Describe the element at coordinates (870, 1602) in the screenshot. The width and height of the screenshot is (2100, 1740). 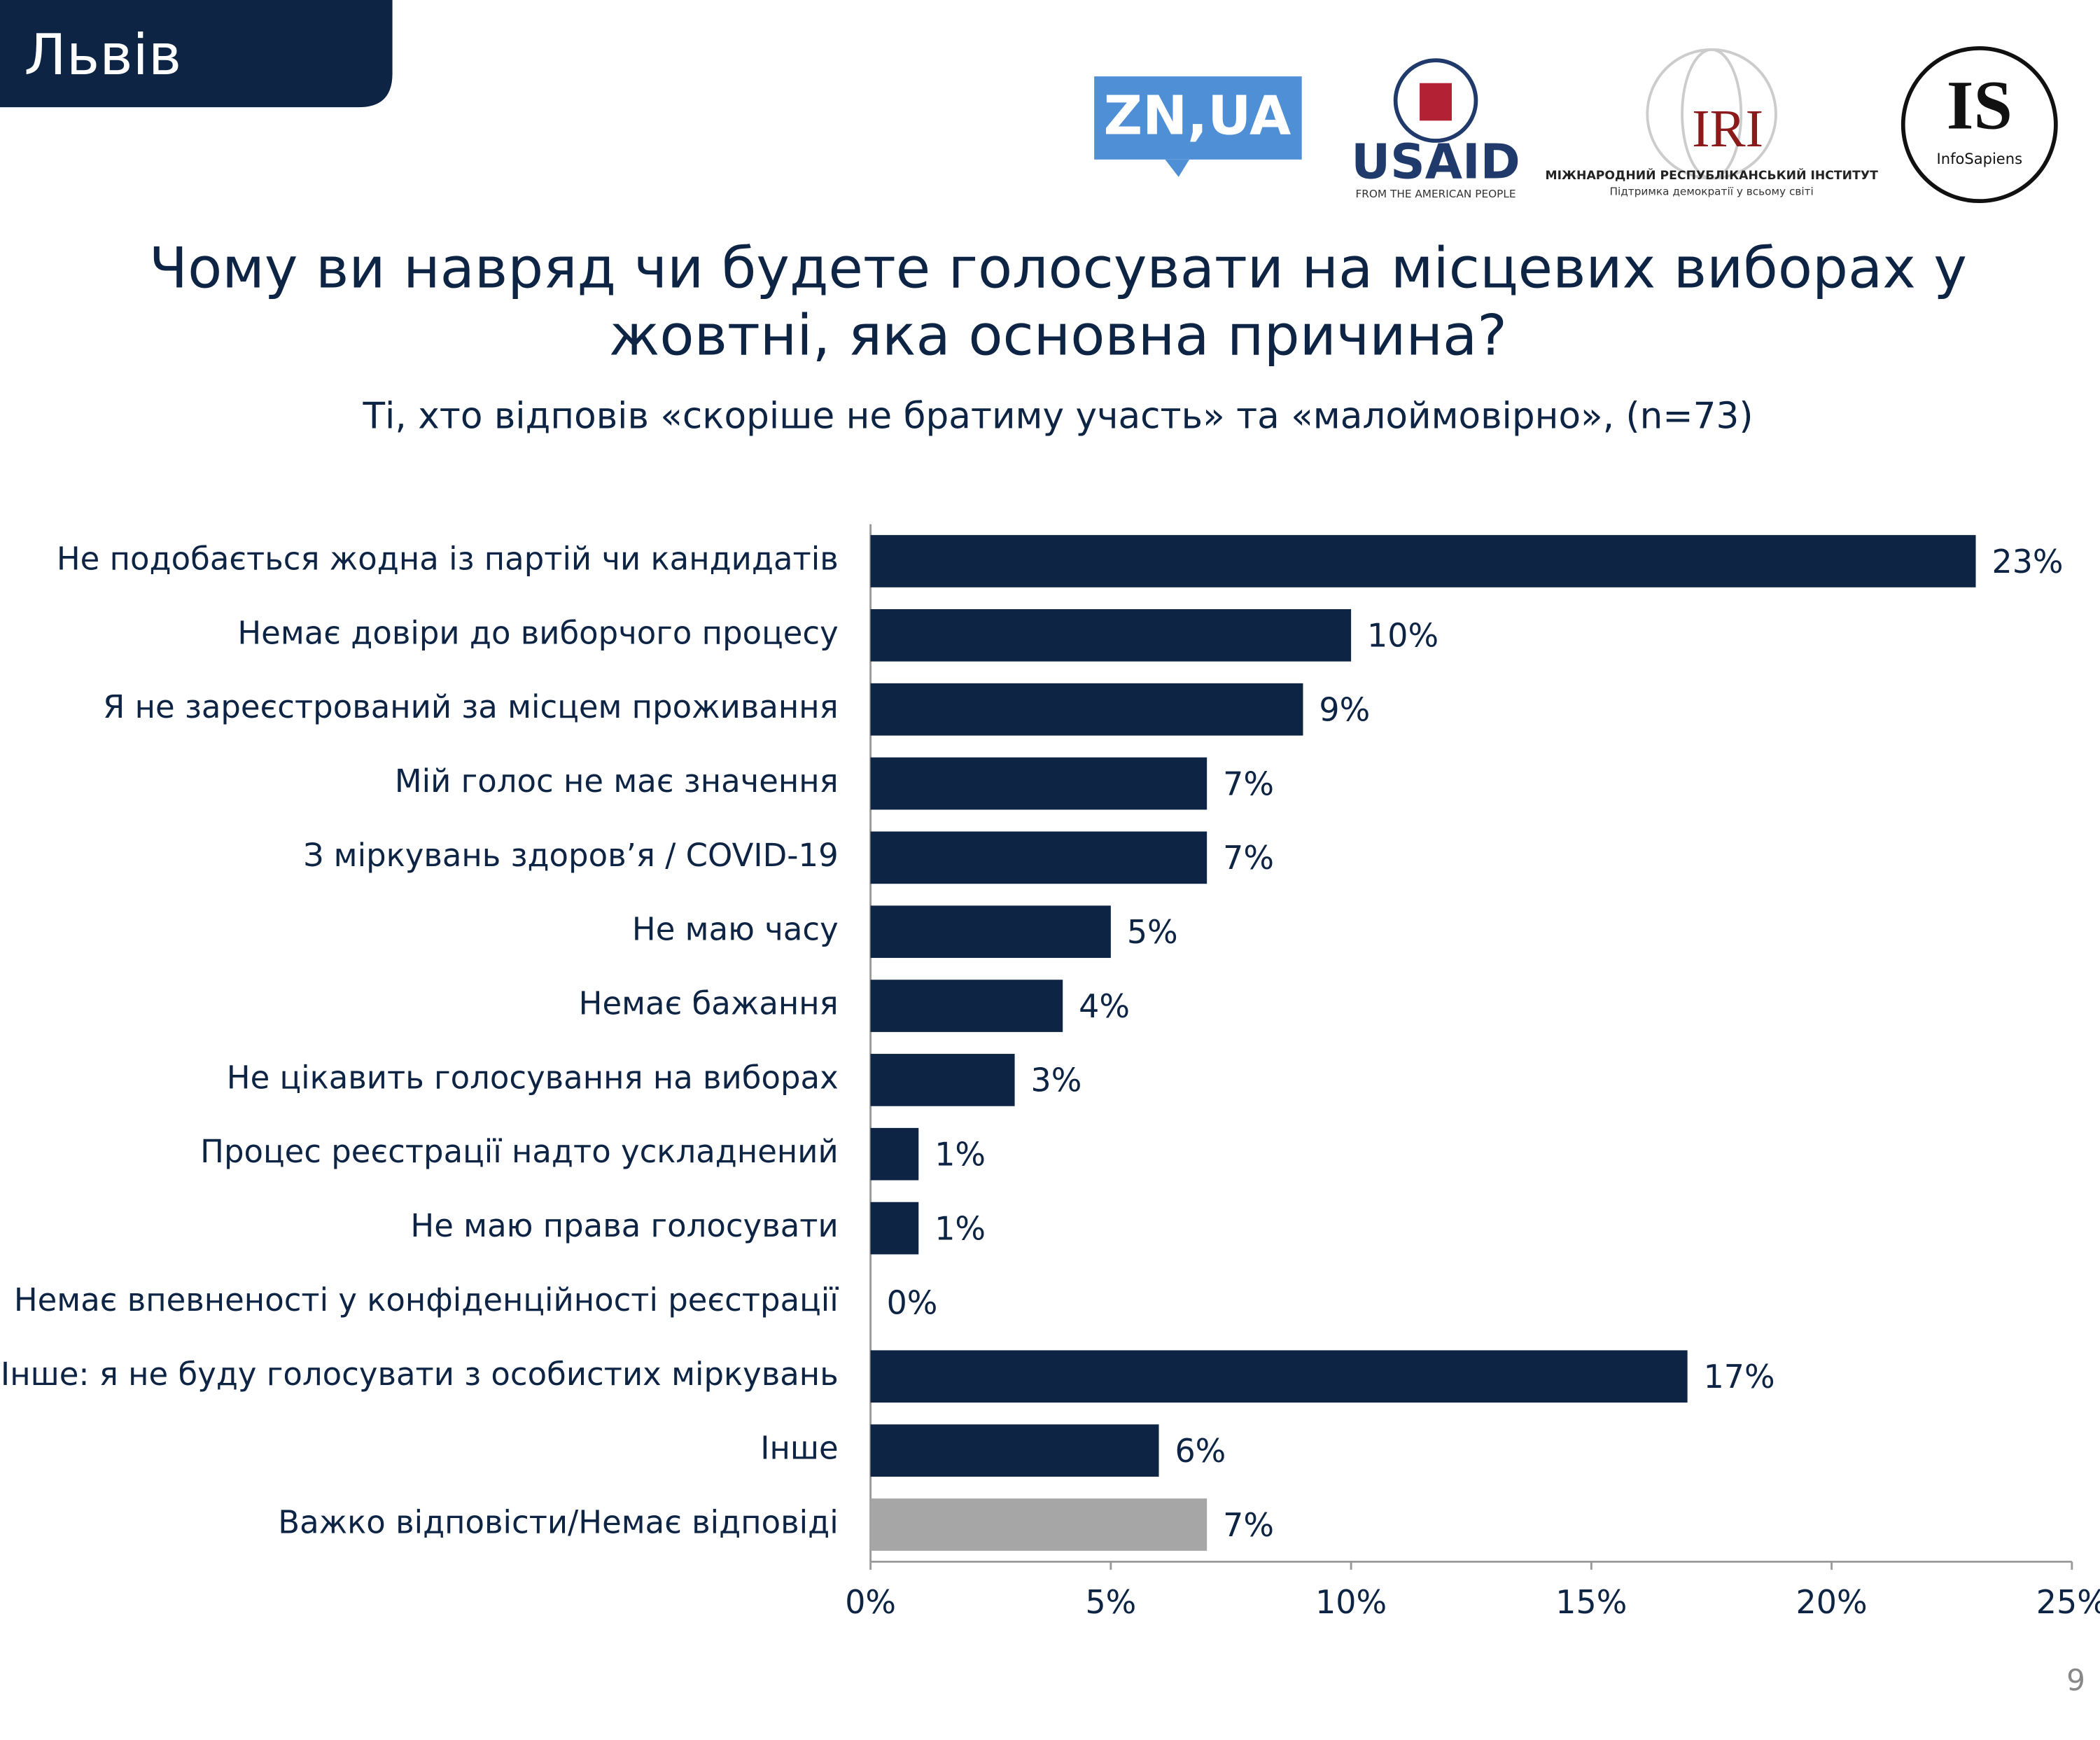
I see `x-tick-label: 0%` at that location.